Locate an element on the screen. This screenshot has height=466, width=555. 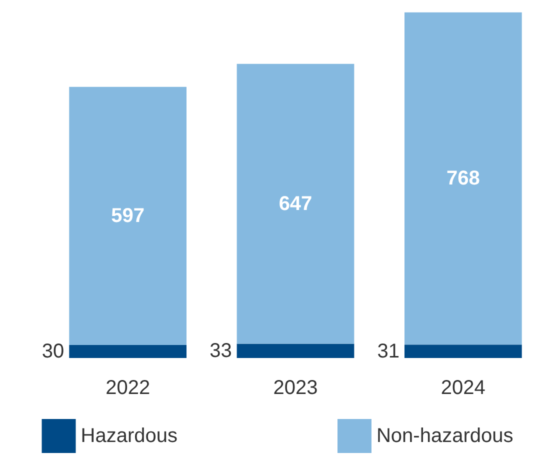
x-tick-label: 2024 is located at coordinates (463, 388).